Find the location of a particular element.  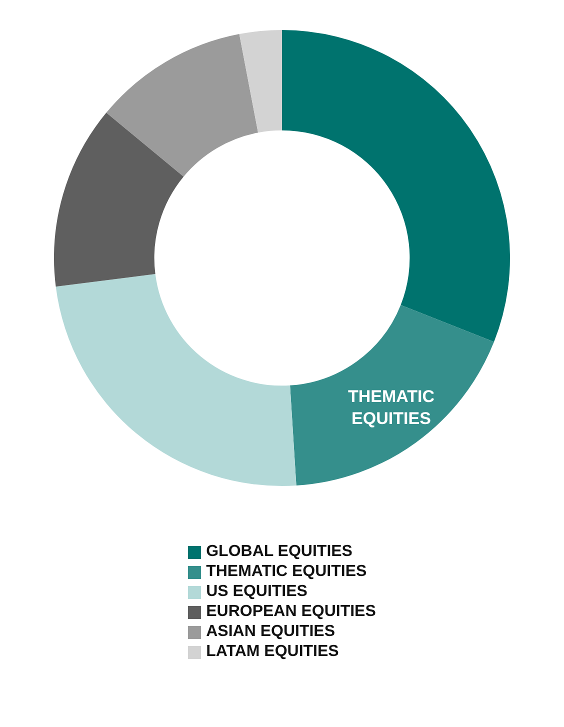

legend-label: EUROPEAN EQUITIES is located at coordinates (291, 612).